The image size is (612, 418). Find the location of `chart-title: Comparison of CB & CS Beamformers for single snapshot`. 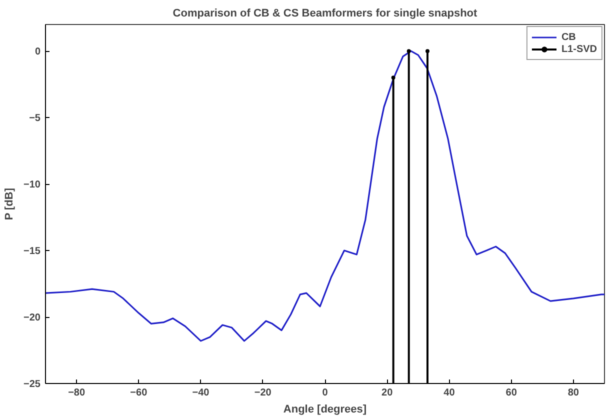

chart-title: Comparison of CB & CS Beamformers for single snapshot is located at coordinates (325, 14).